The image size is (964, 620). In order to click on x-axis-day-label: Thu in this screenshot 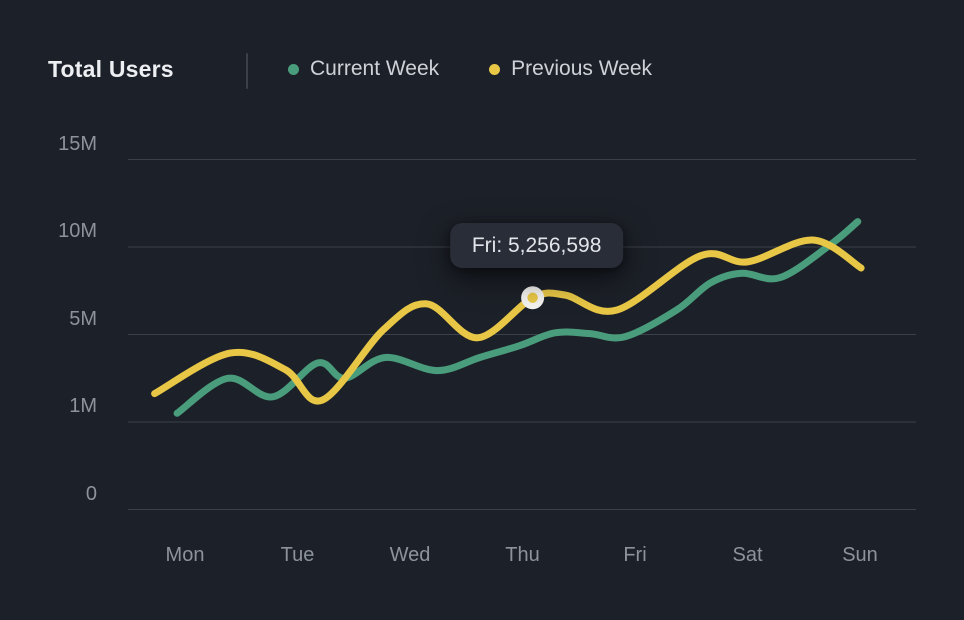, I will do `click(522, 555)`.